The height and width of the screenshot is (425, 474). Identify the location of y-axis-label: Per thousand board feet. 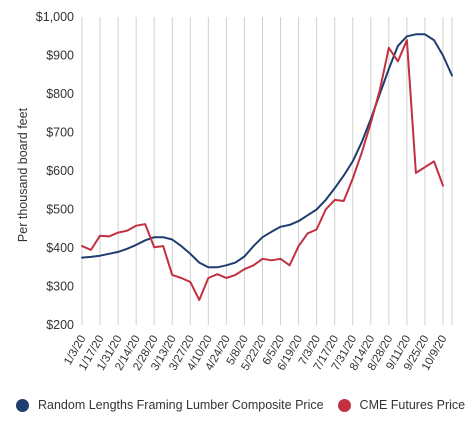
(23, 174).